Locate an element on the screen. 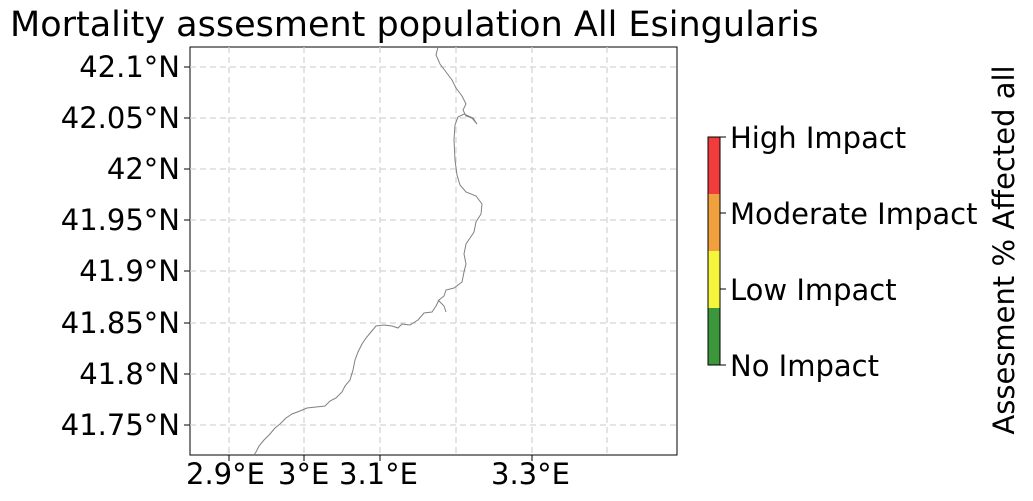 The image size is (1033, 501). colorbar-segment-moderate is located at coordinates (714, 222).